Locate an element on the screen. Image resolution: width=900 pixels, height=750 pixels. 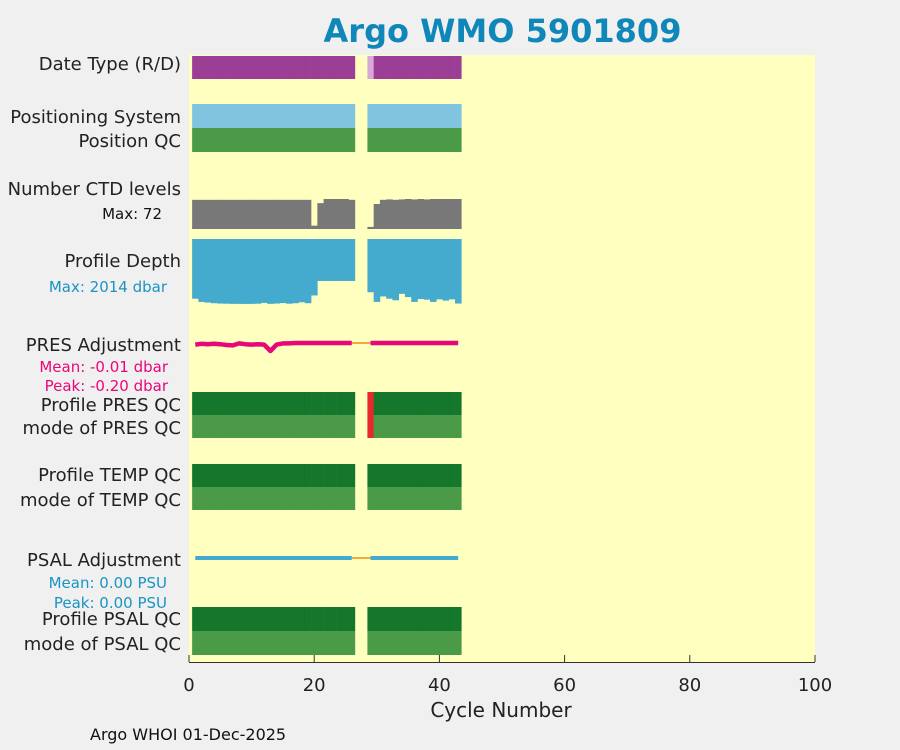
row-label: Profile TEMP QC is located at coordinates (109, 475).